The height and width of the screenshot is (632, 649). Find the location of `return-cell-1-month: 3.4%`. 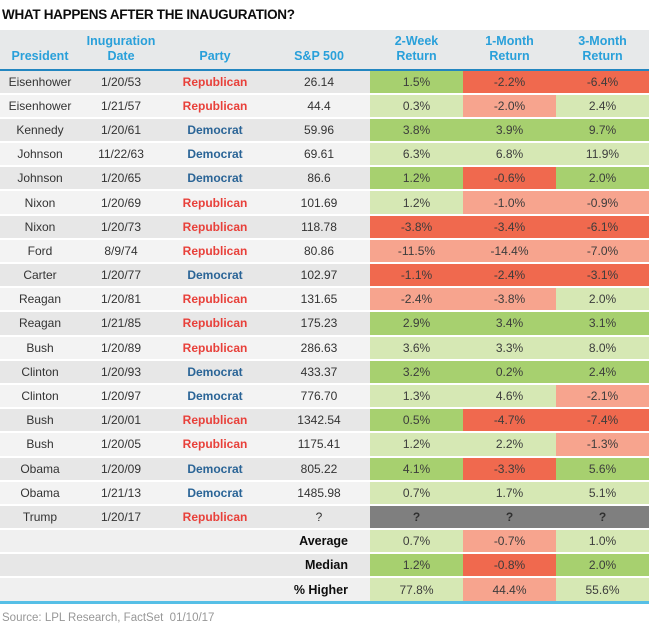

return-cell-1-month: 3.4% is located at coordinates (509, 324).